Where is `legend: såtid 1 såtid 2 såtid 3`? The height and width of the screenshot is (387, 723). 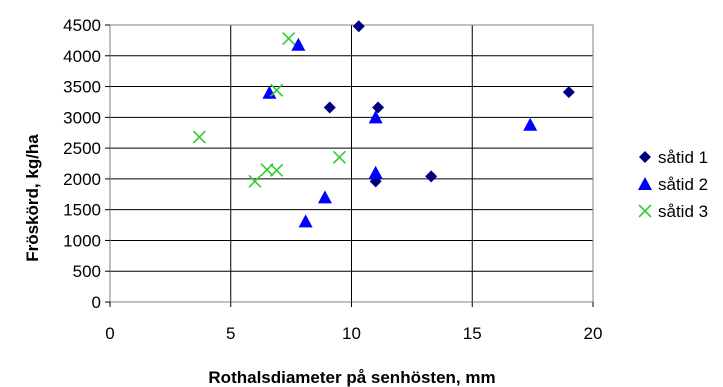 legend: såtid 1 såtid 2 såtid 3 is located at coordinates (673, 184).